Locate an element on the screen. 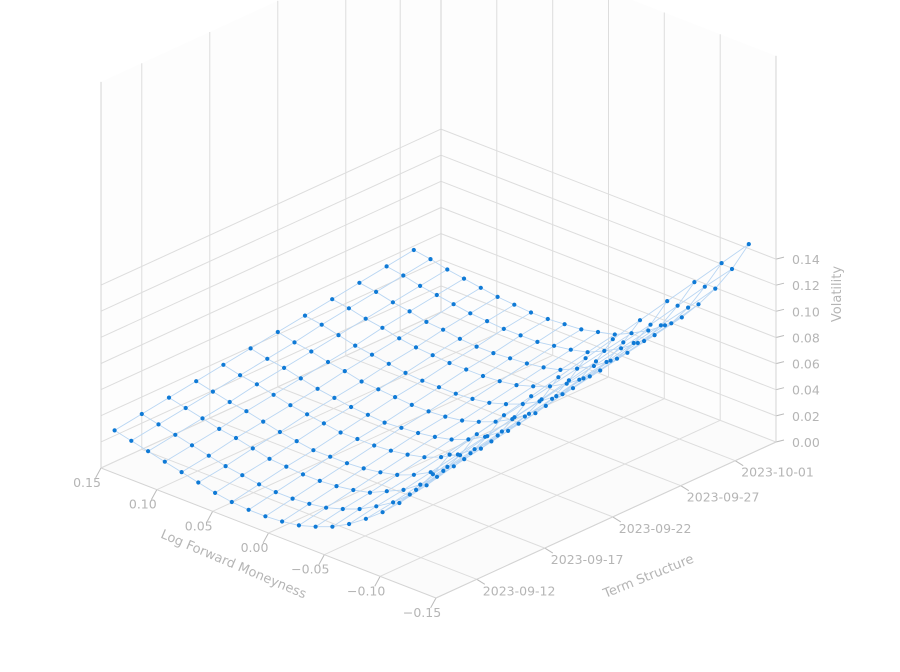 This screenshot has width=900, height=672. z-tick-label: 0.00 is located at coordinates (806, 442).